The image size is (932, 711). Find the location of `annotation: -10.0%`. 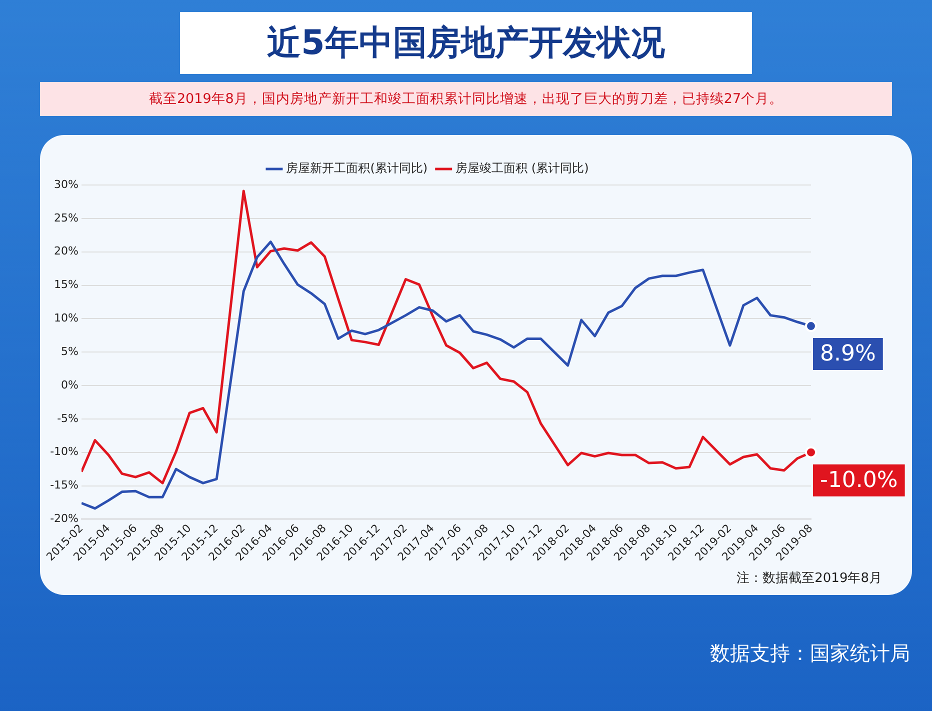

annotation: -10.0% is located at coordinates (859, 481).